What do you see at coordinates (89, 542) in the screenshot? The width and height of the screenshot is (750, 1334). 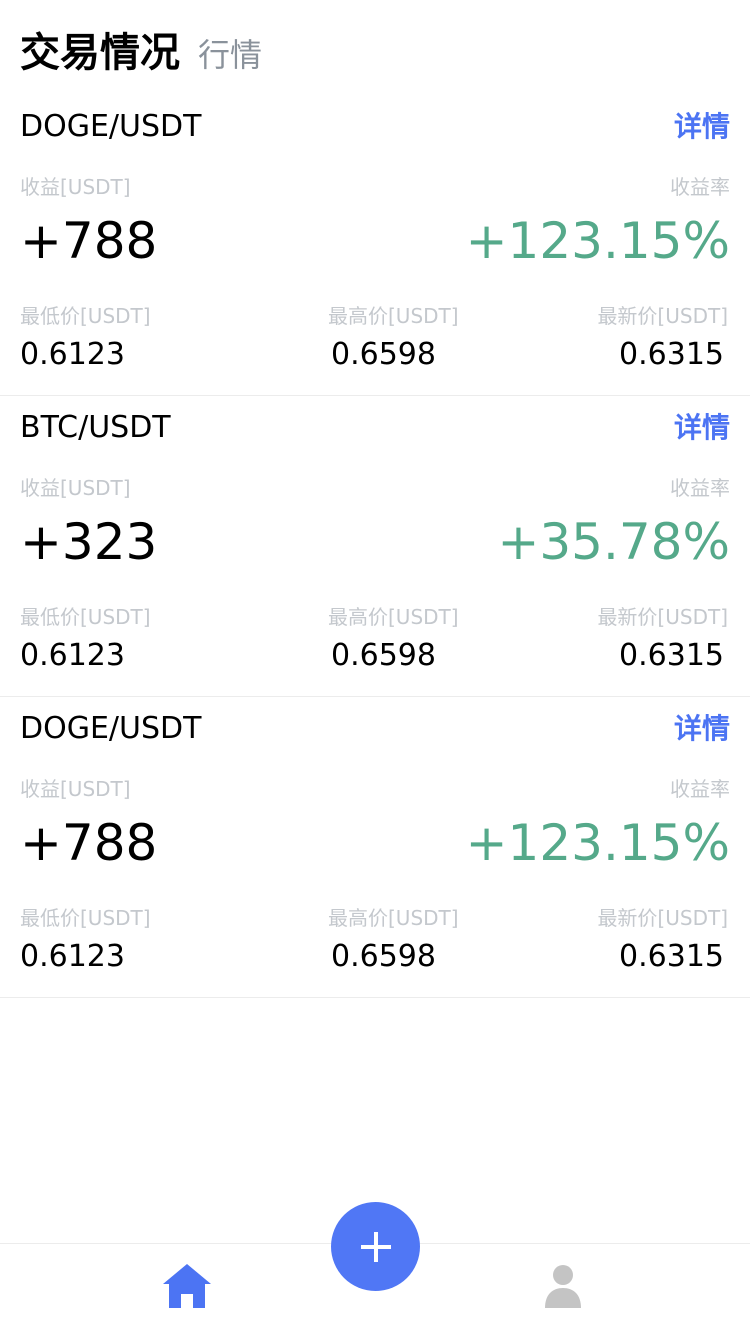 I see `profit-value: +323` at bounding box center [89, 542].